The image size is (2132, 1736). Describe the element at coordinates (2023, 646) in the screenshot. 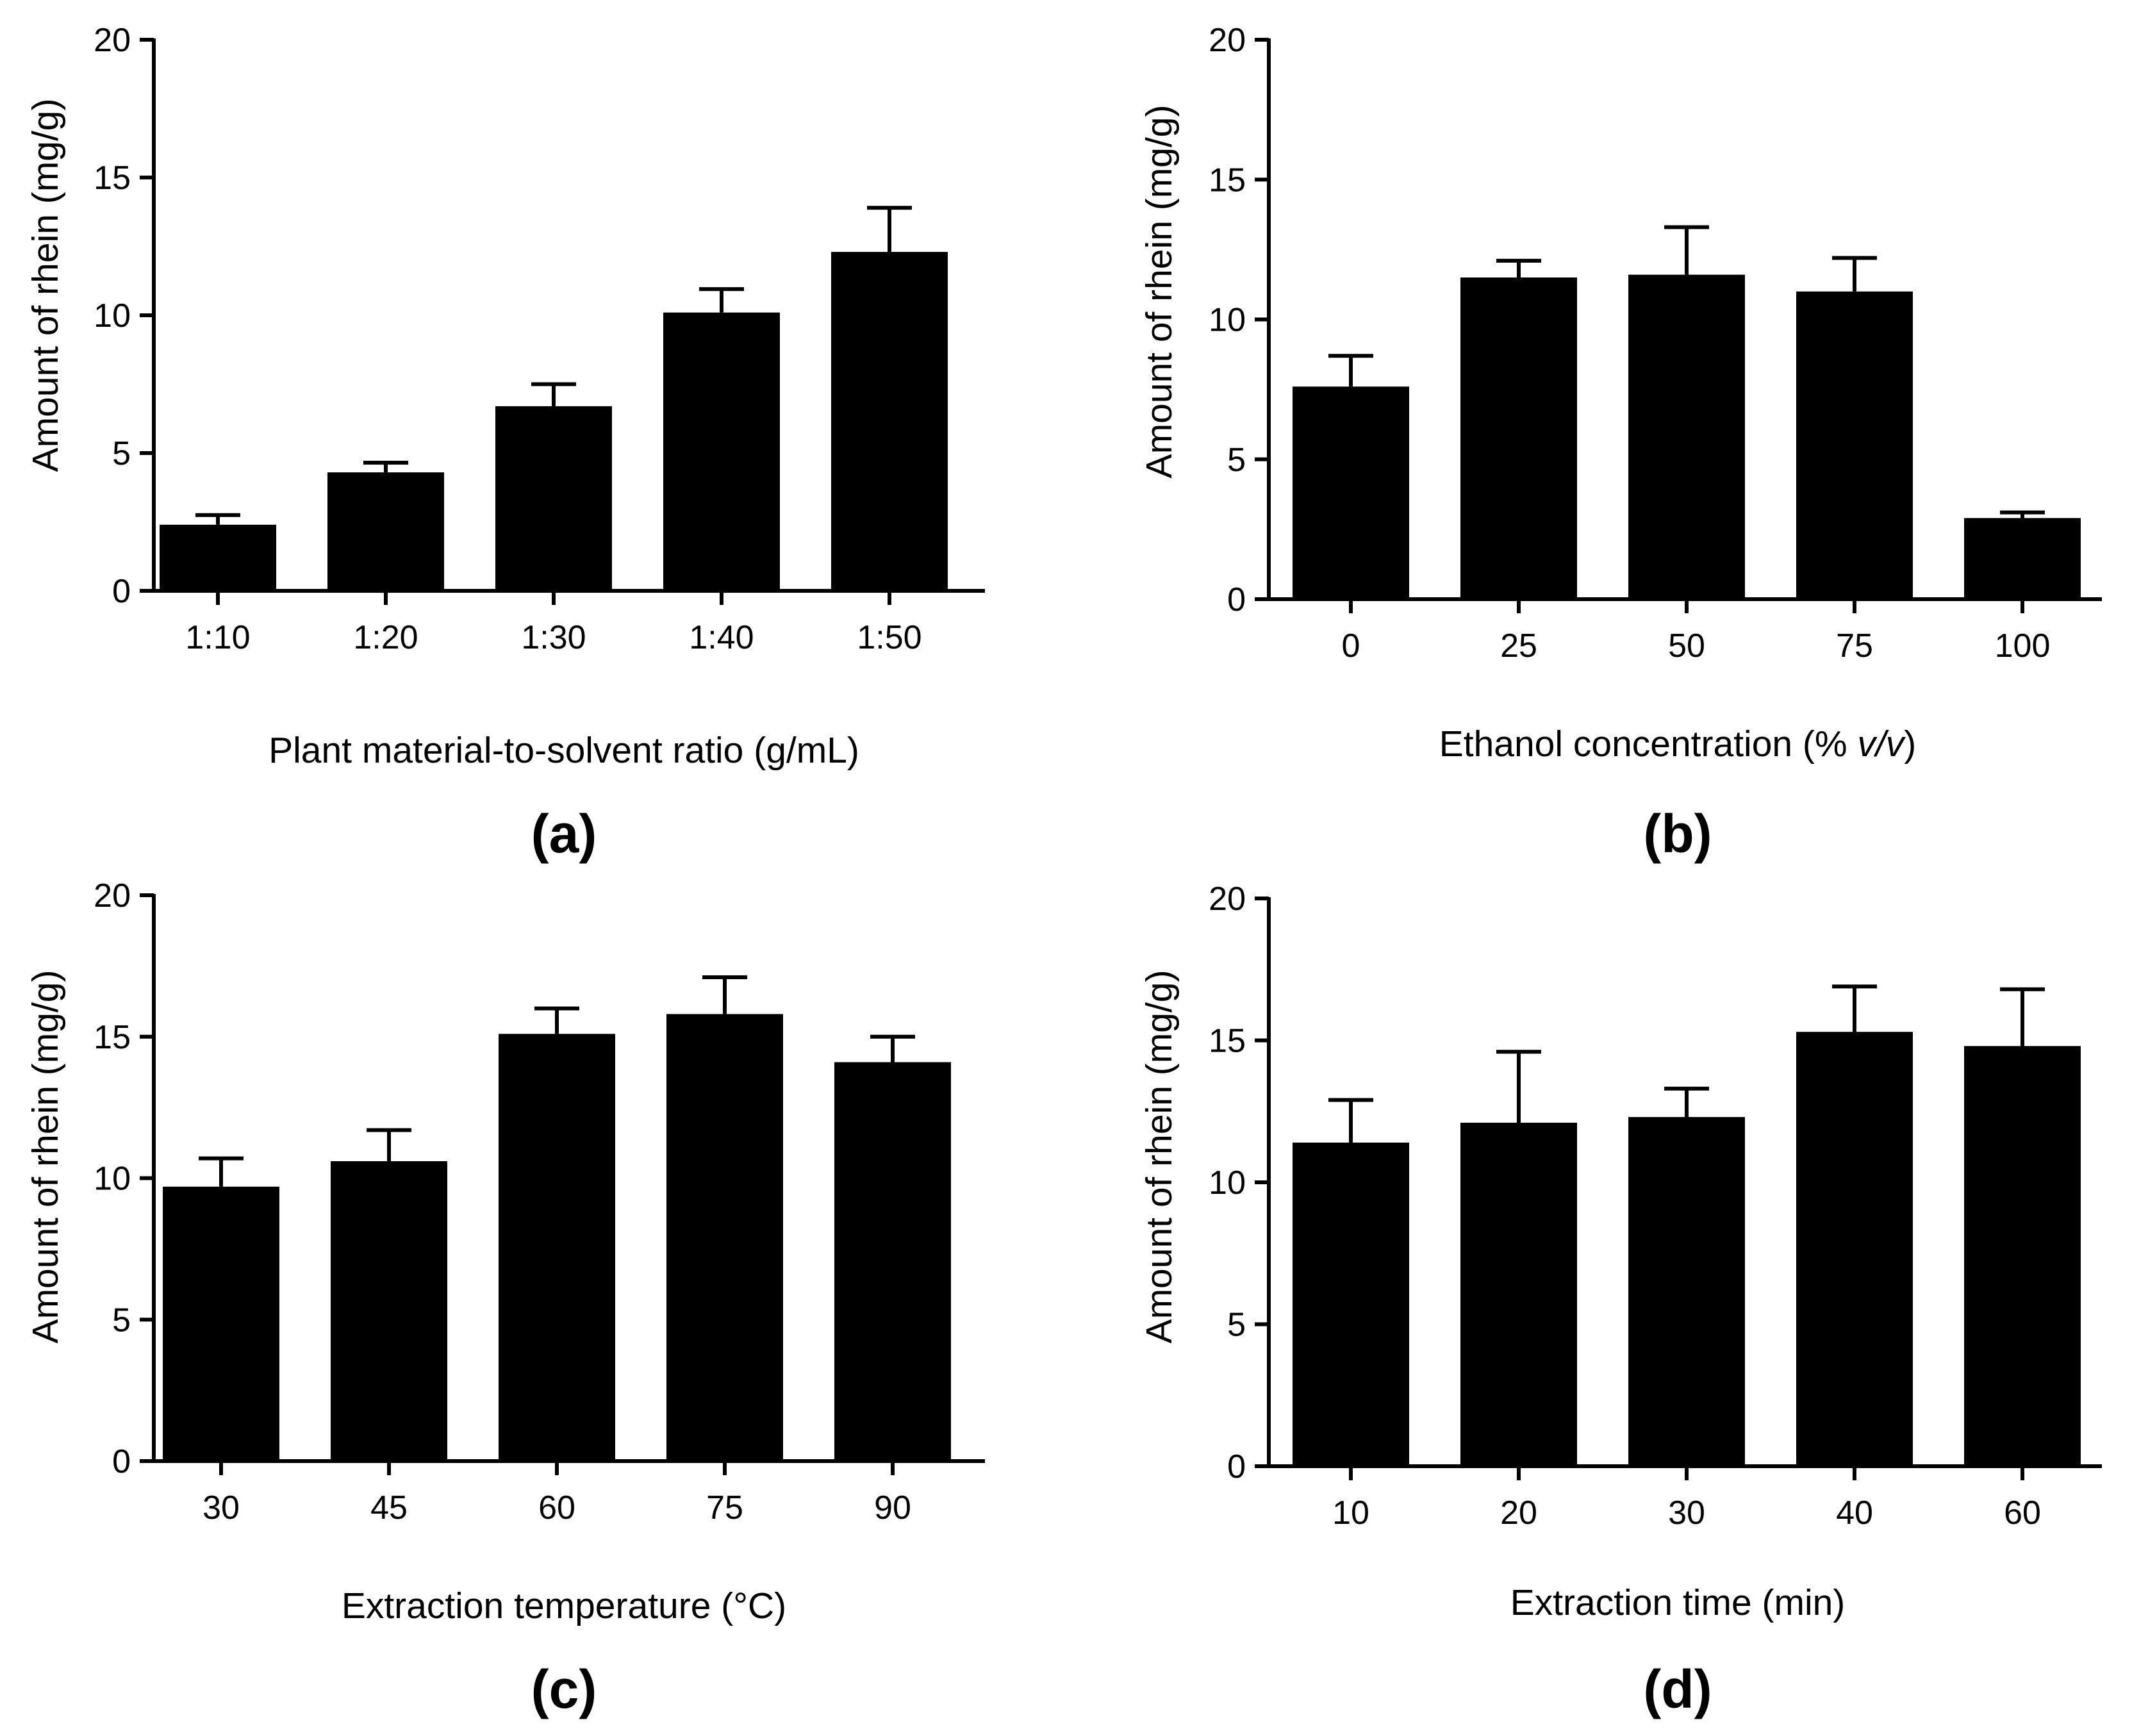

I see `panel-b-x-tick-label: 100` at that location.